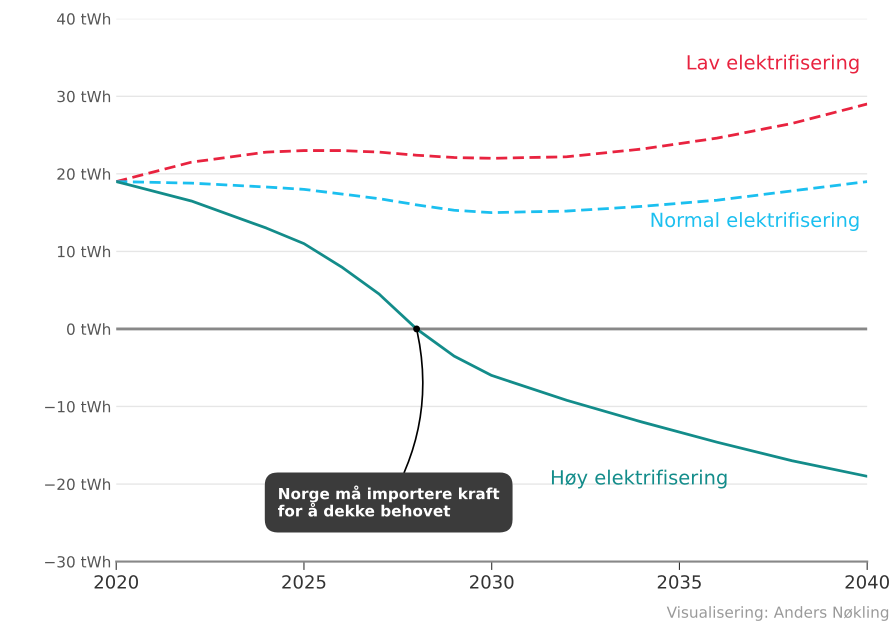  What do you see at coordinates (304, 582) in the screenshot?
I see `x-tick-label: 2025` at bounding box center [304, 582].